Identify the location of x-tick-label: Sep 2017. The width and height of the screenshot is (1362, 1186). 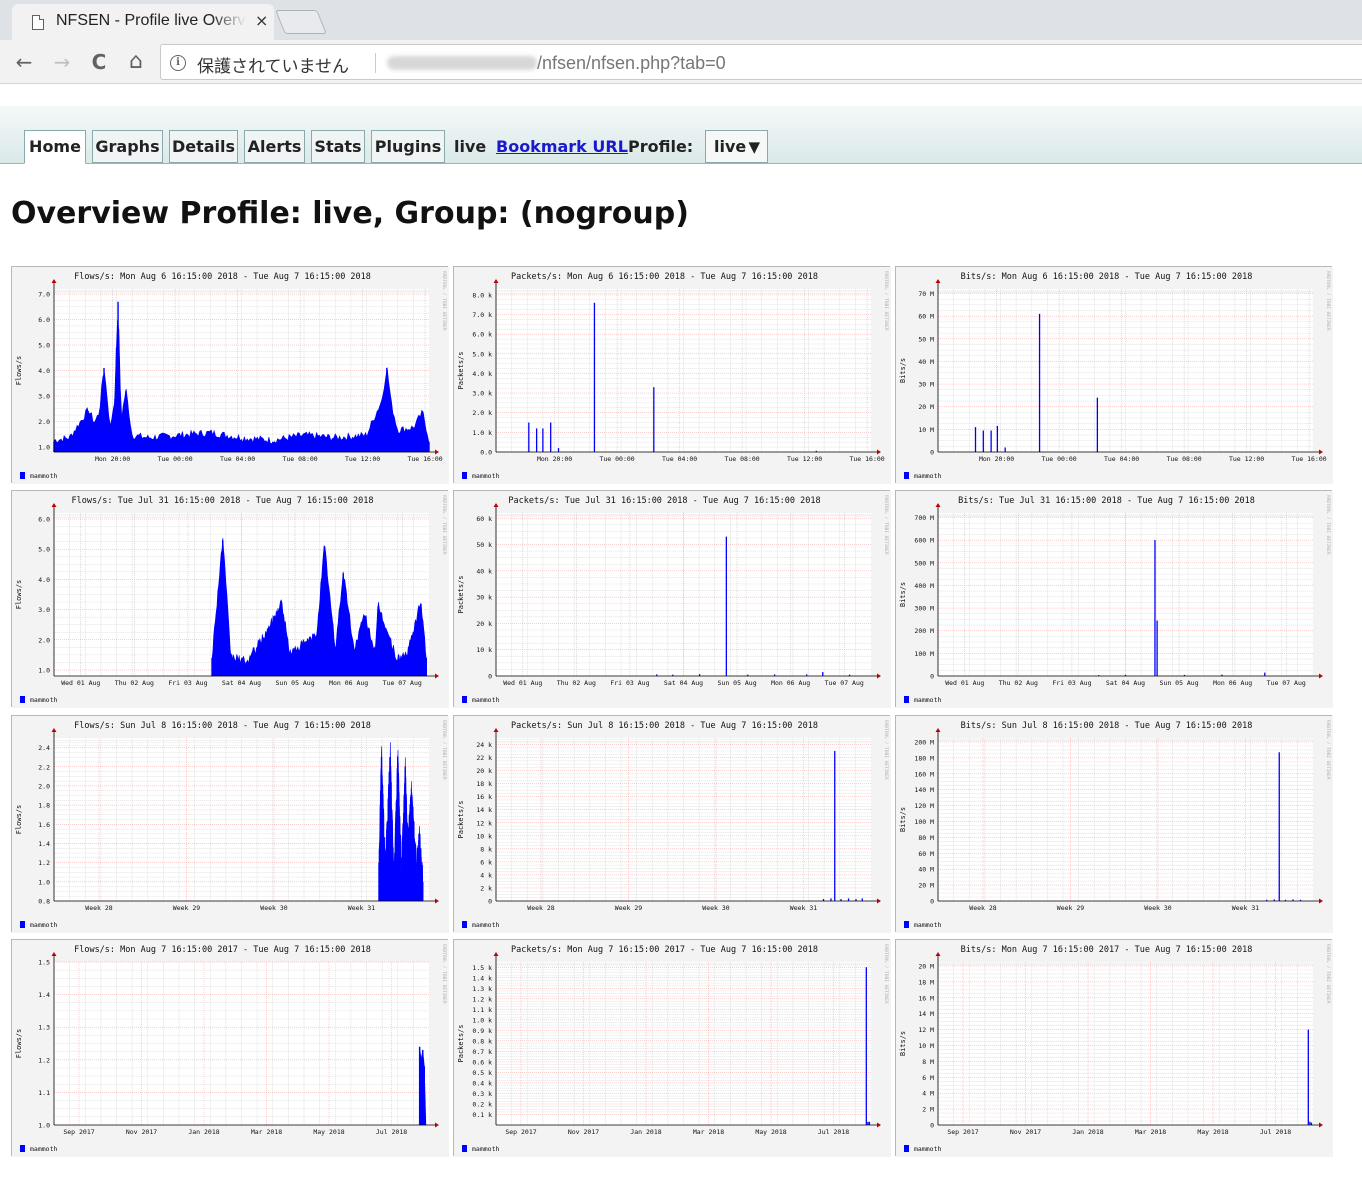
(962, 1132).